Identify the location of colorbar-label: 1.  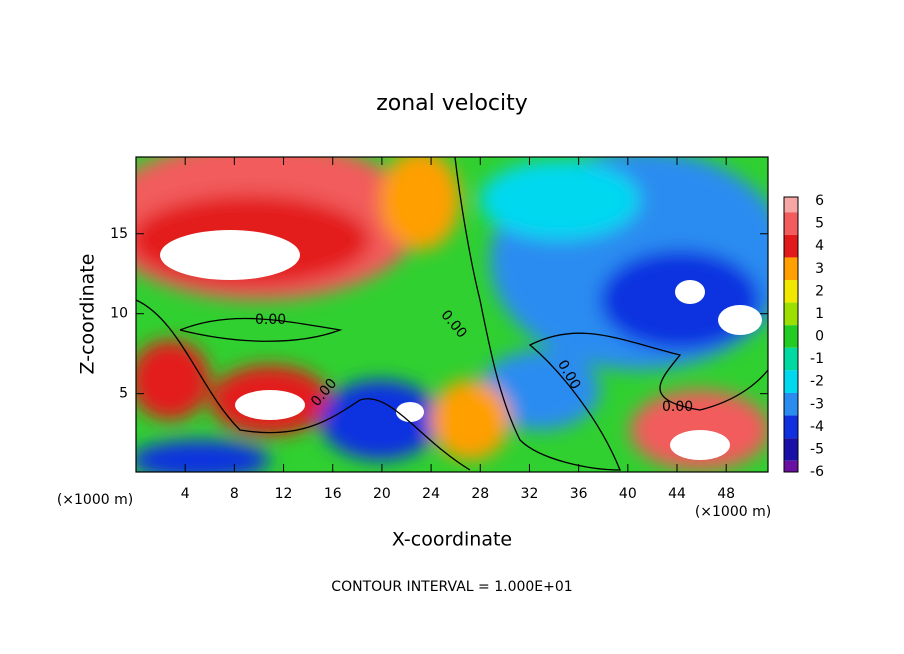
(819, 314).